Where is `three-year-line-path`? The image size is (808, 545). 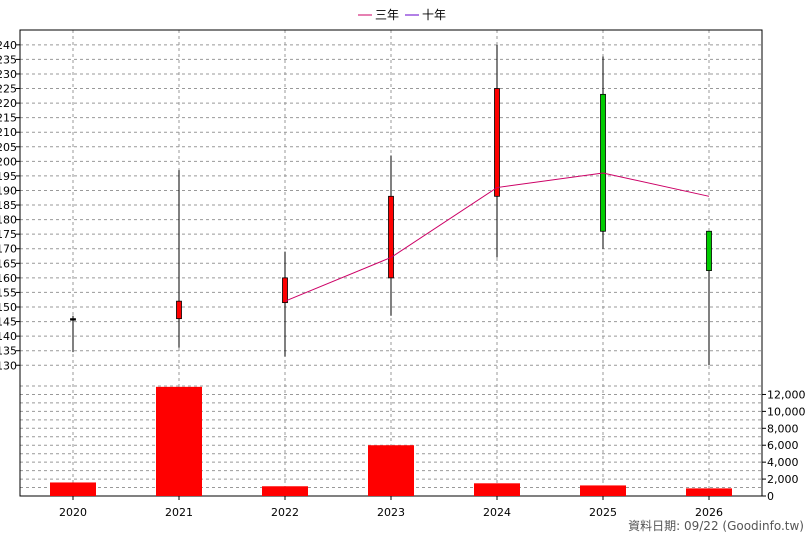
three-year-line-path is located at coordinates (497, 237).